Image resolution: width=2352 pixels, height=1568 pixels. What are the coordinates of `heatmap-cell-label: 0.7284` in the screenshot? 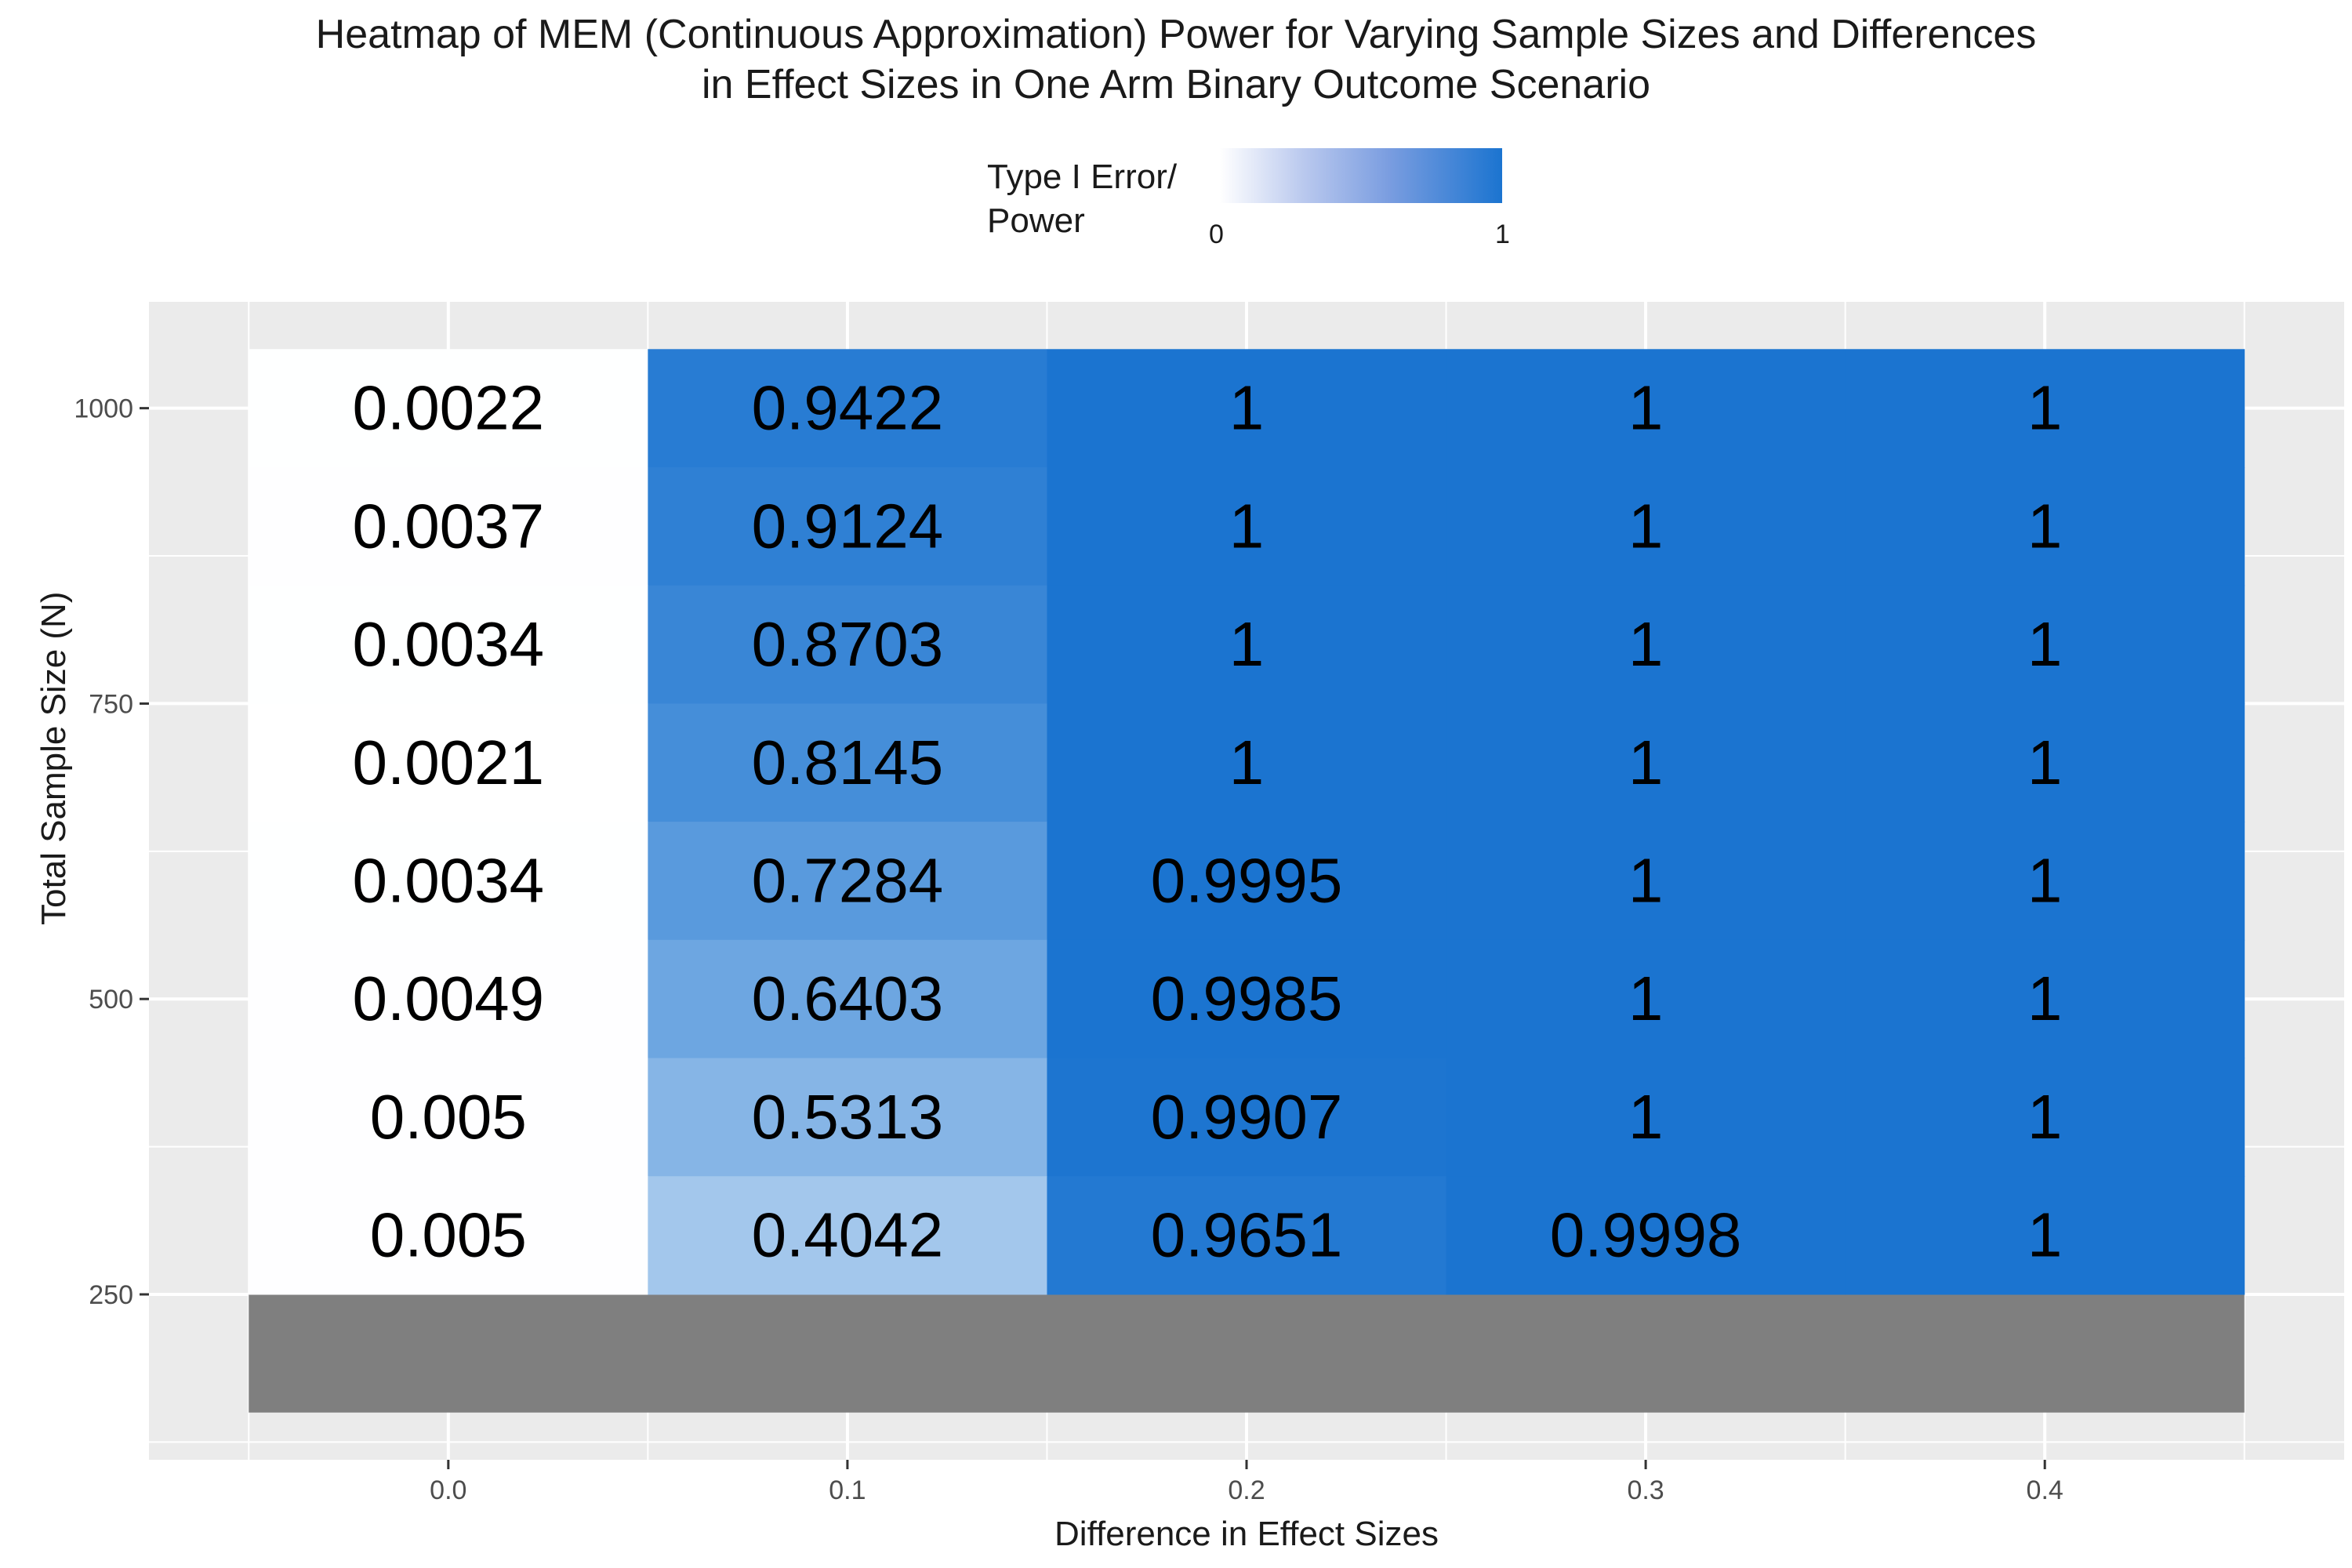 It's located at (848, 881).